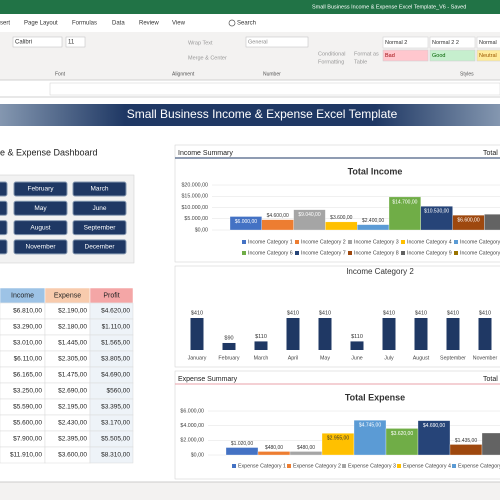  Describe the element at coordinates (194, 208) in the screenshot. I see `y-tick-label: $10.000,00` at that location.